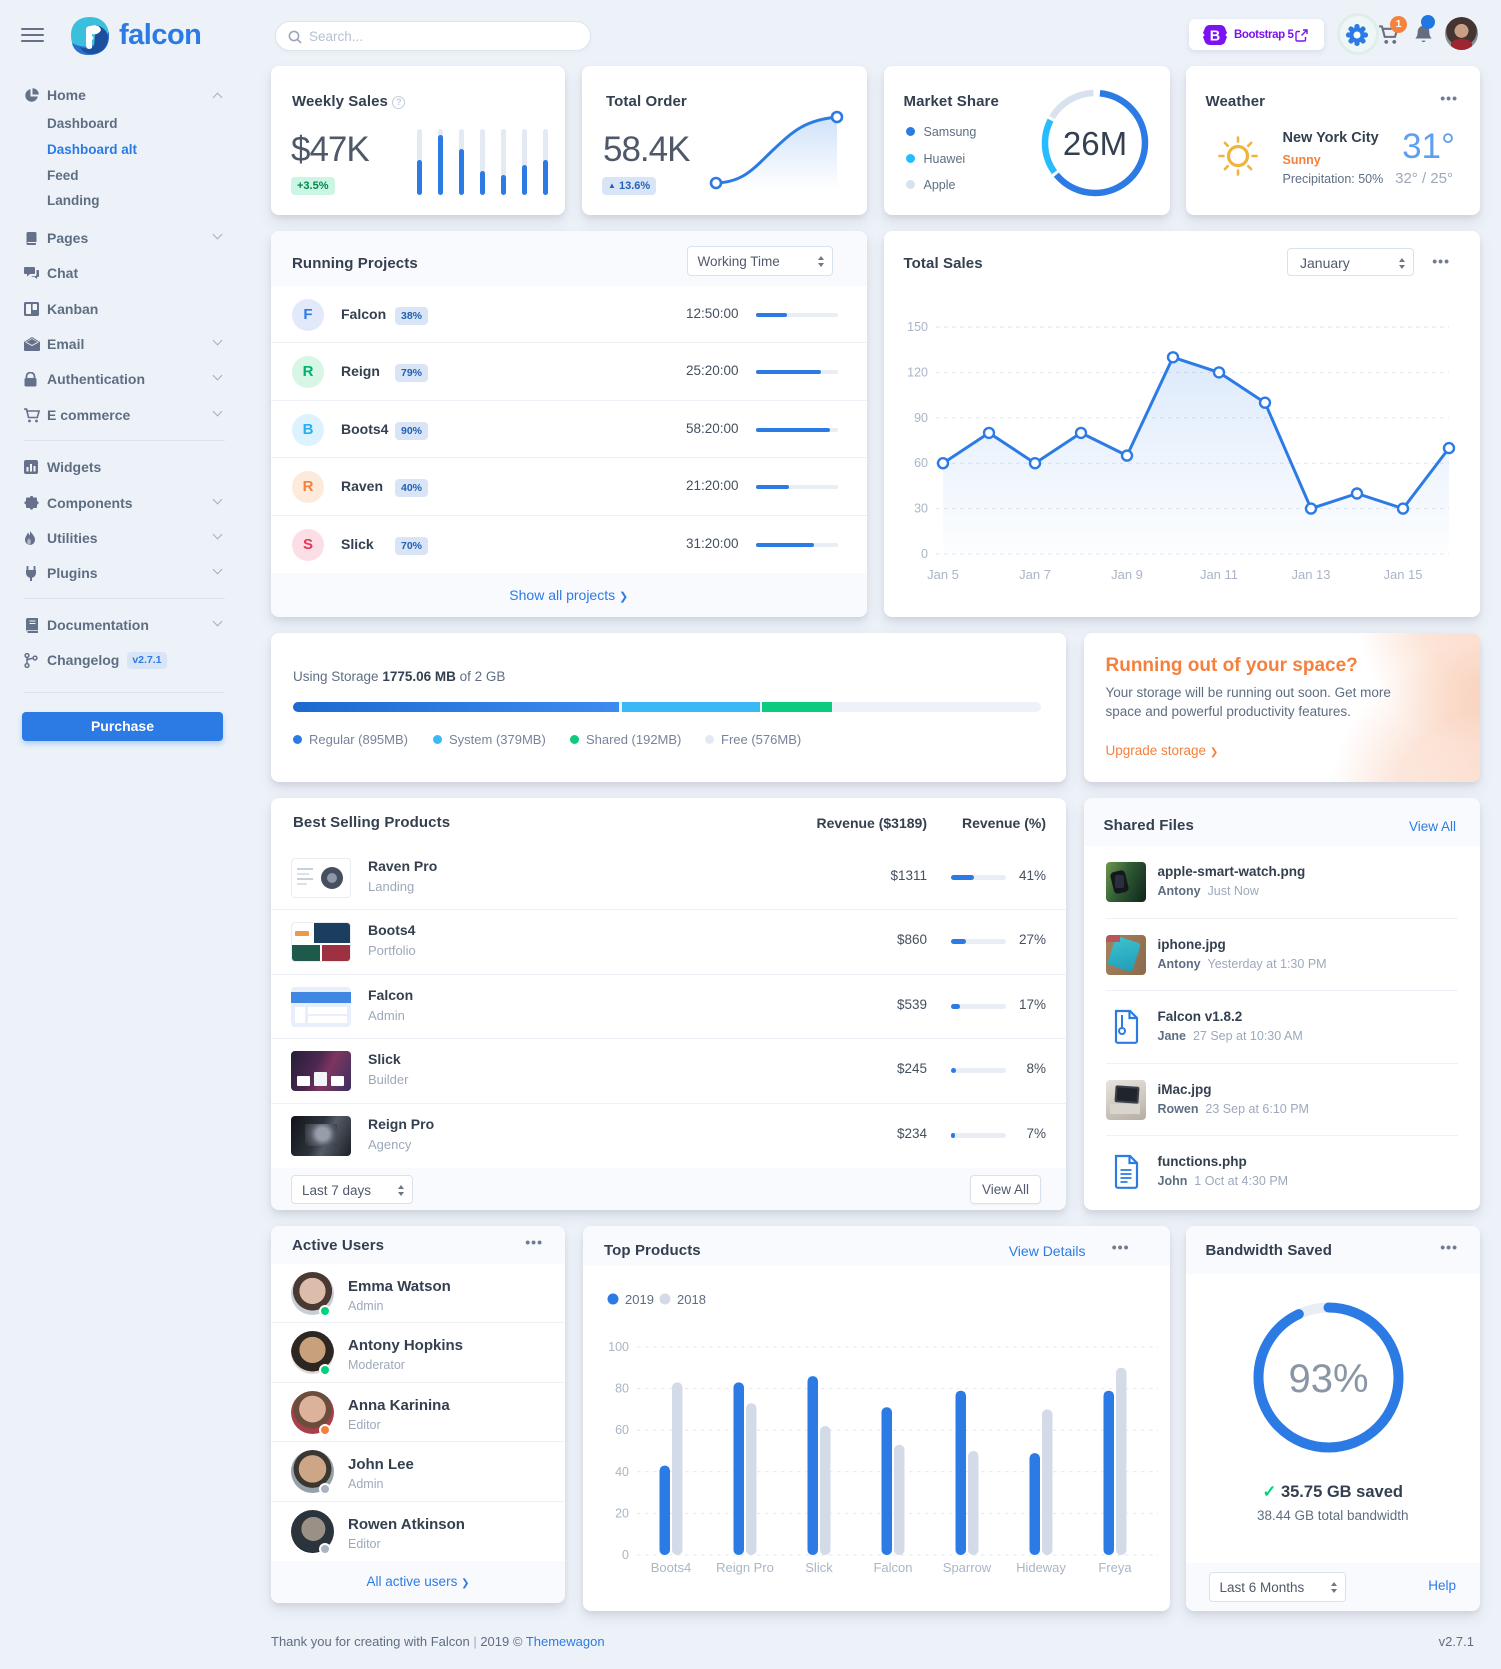  What do you see at coordinates (921, 509) in the screenshot?
I see `svg-text: 30` at bounding box center [921, 509].